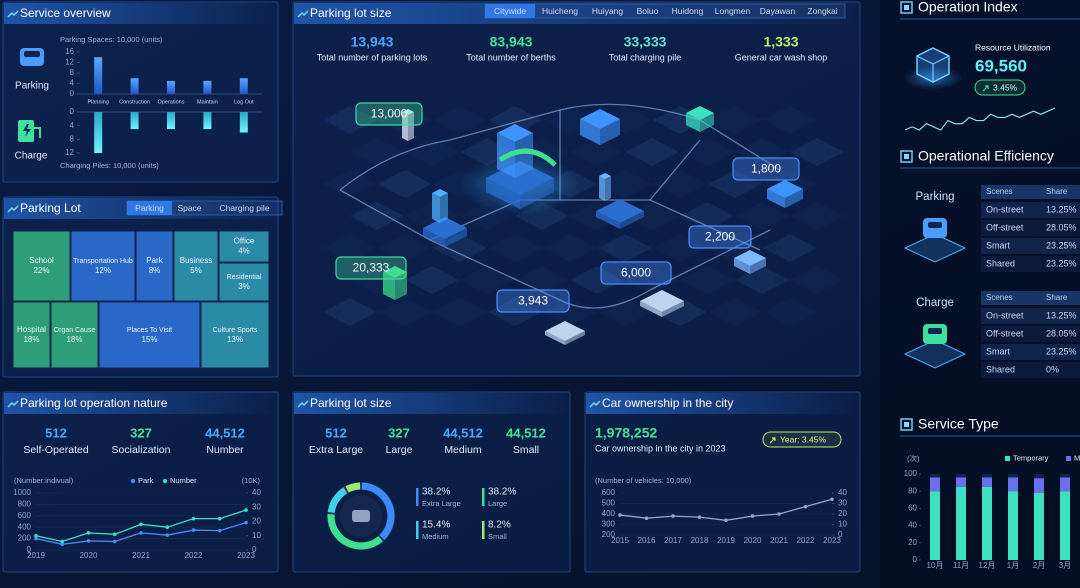  I want to click on tab-label: Citywide, so click(510, 11).